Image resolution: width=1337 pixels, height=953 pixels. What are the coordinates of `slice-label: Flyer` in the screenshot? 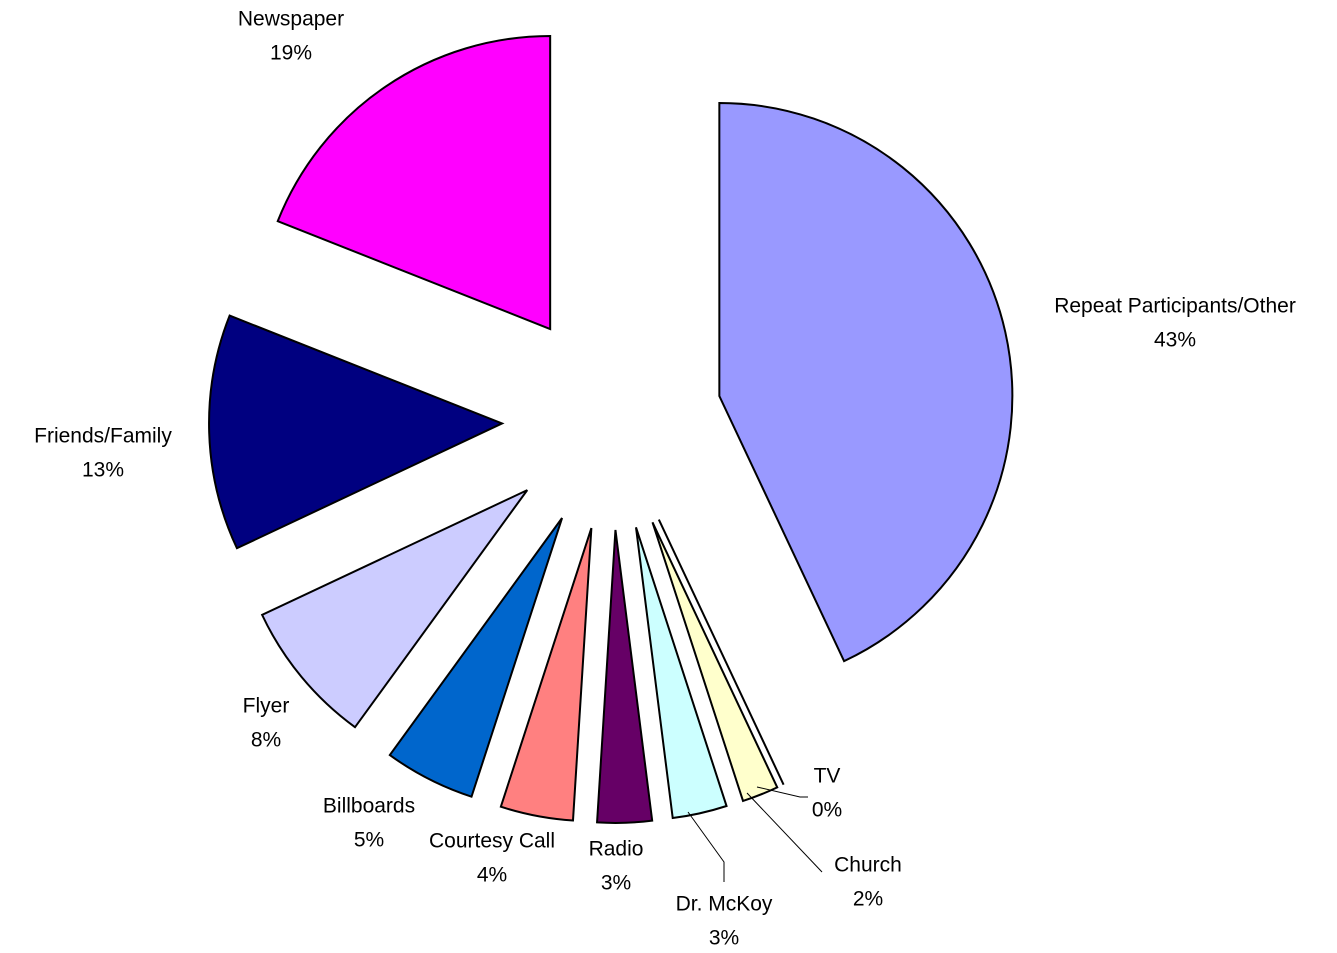 It's located at (266, 706).